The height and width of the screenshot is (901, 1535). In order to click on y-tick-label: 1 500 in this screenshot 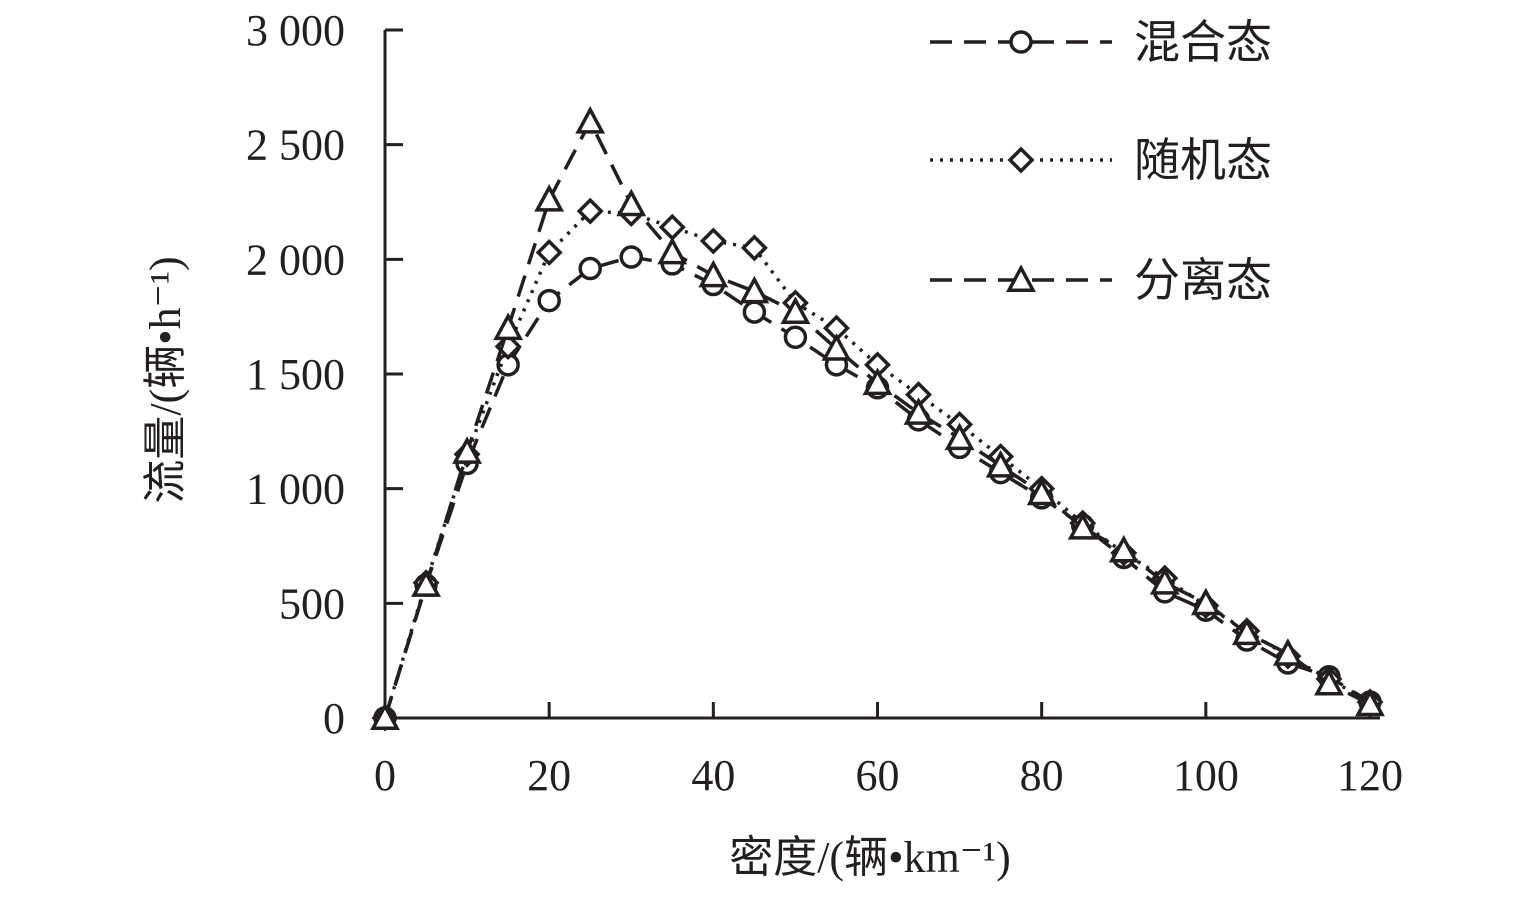, I will do `click(295, 374)`.